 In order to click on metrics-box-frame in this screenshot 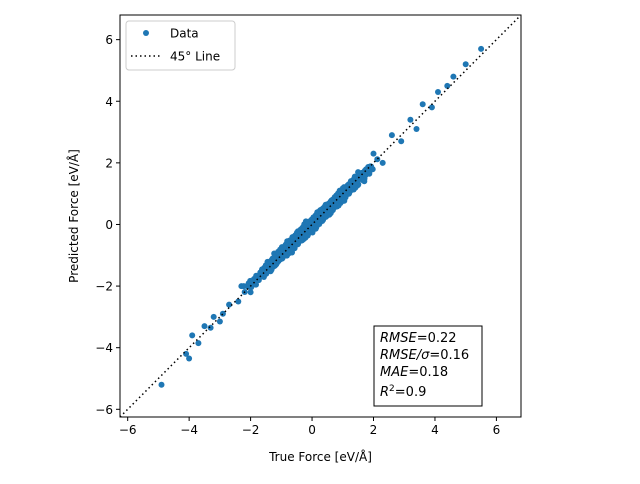, I will do `click(428, 366)`.